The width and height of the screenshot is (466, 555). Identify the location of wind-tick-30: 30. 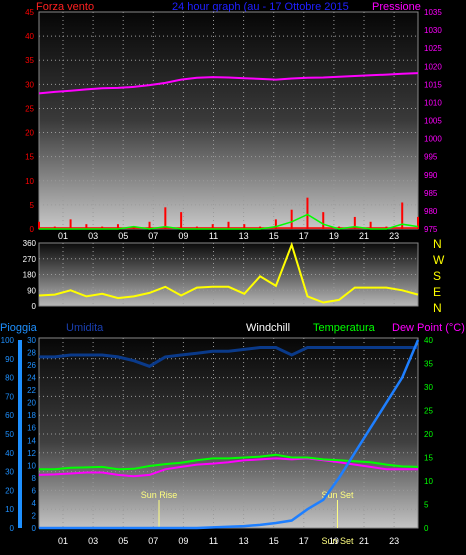
(29, 84).